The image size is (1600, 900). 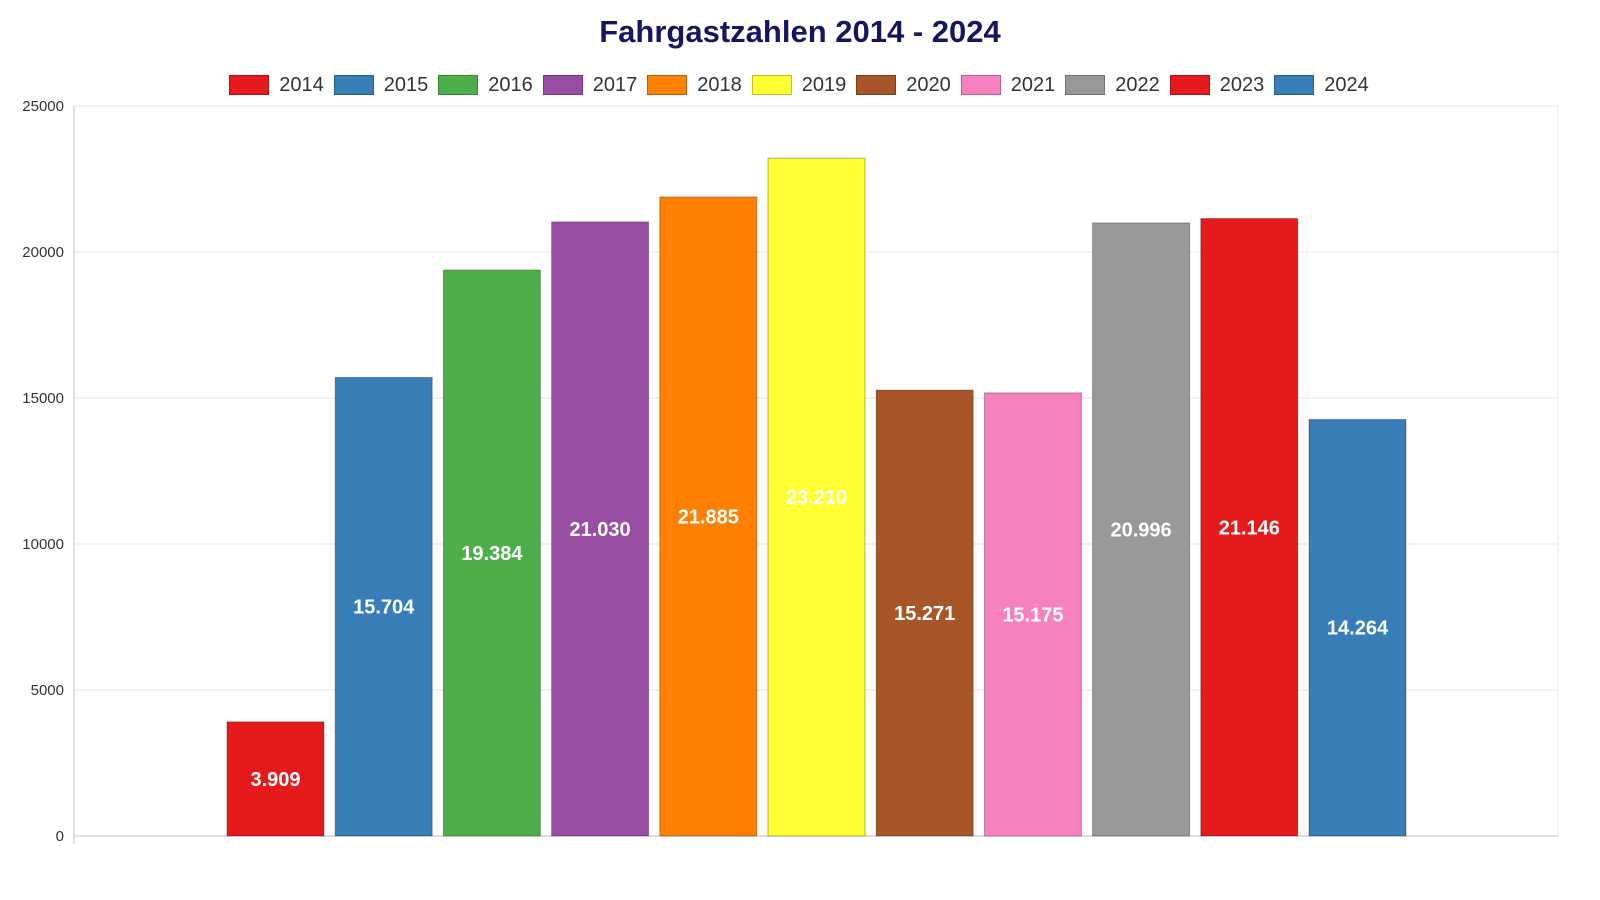 I want to click on bar-2017, so click(x=600, y=529).